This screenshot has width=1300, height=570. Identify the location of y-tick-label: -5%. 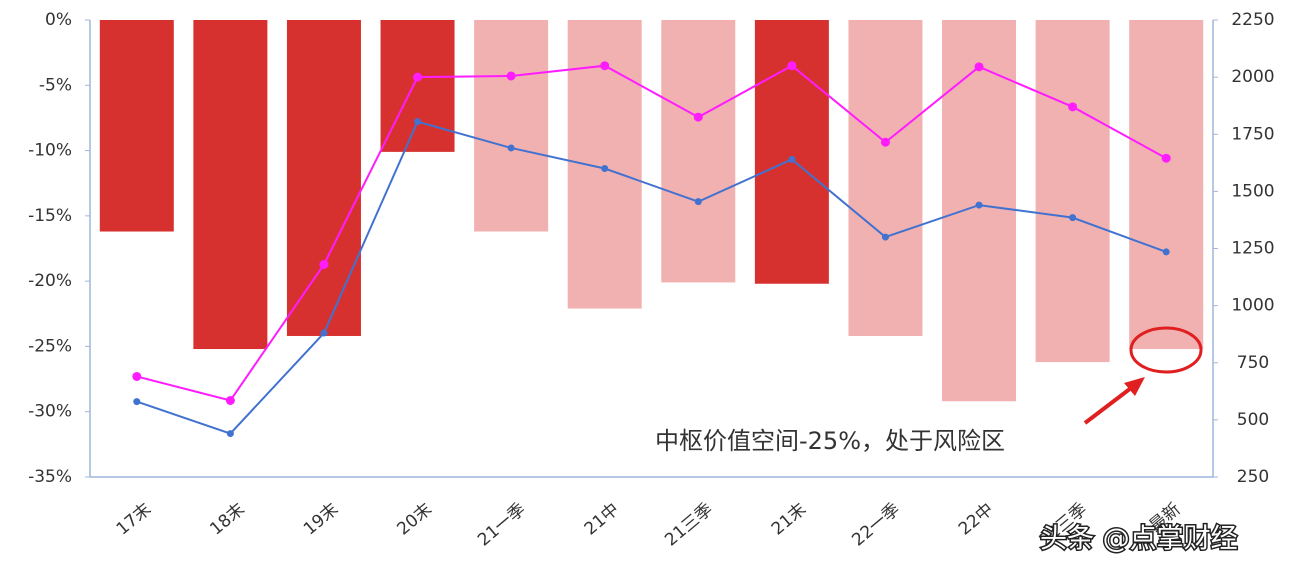
(55, 85).